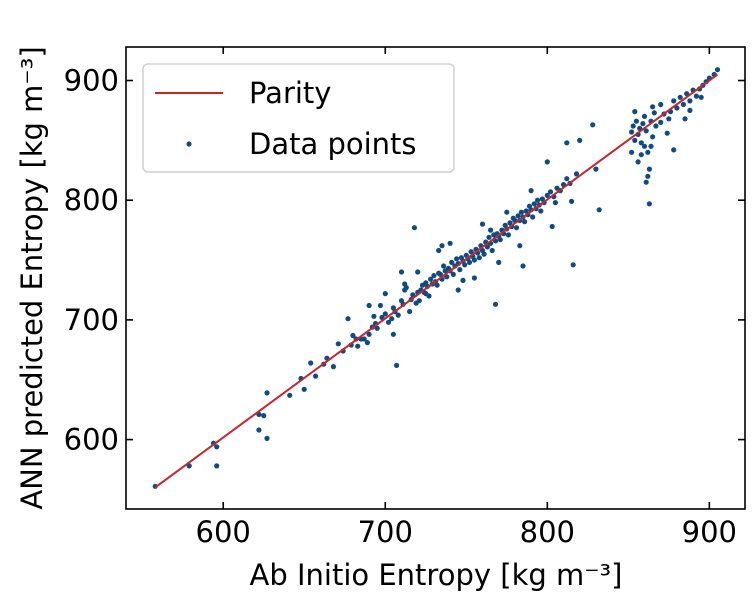  I want to click on legend-parity-label: Parity, so click(290, 93).